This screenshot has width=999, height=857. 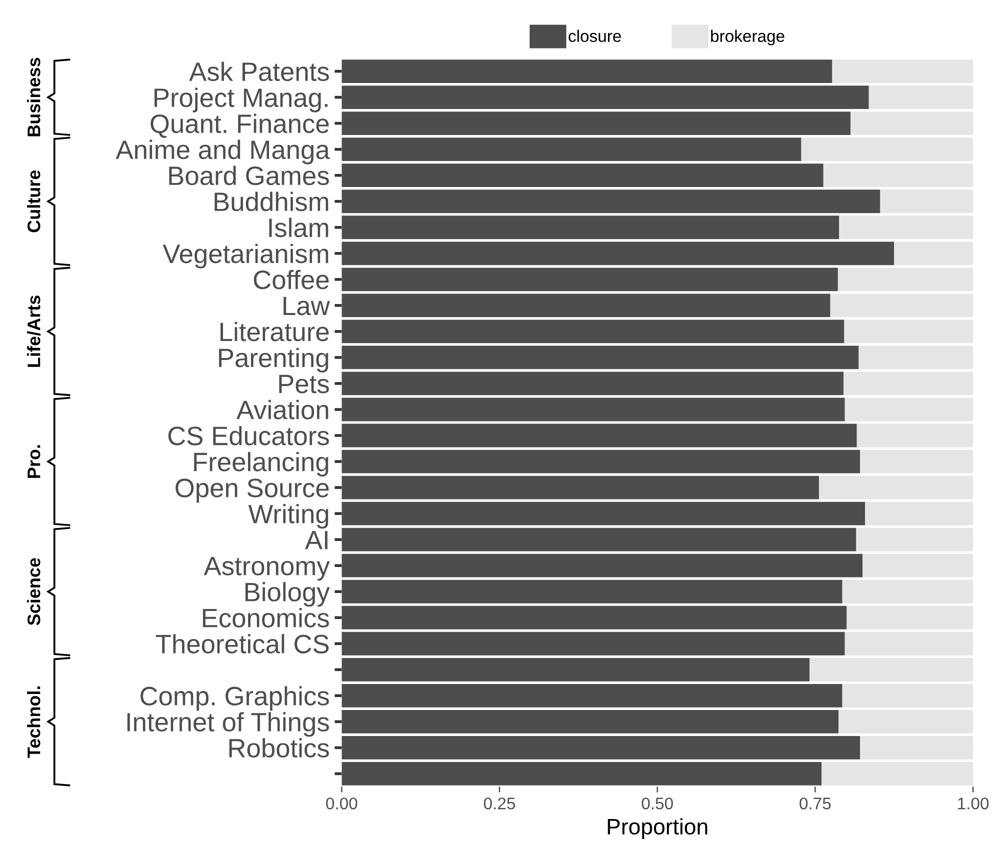 I want to click on y-tick-label: Anime and Manga, so click(x=223, y=152).